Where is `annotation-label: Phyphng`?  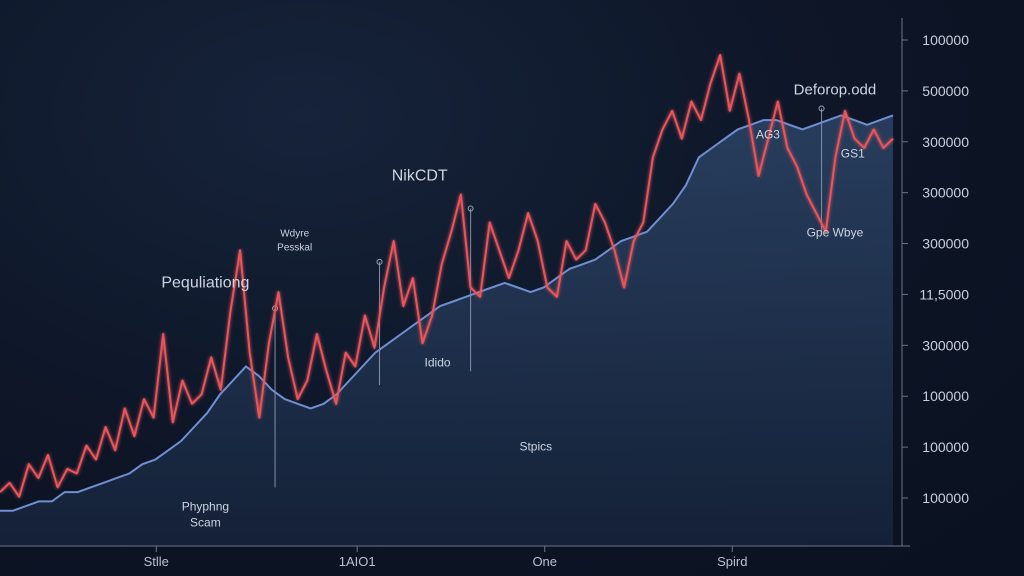
annotation-label: Phyphng is located at coordinates (205, 507).